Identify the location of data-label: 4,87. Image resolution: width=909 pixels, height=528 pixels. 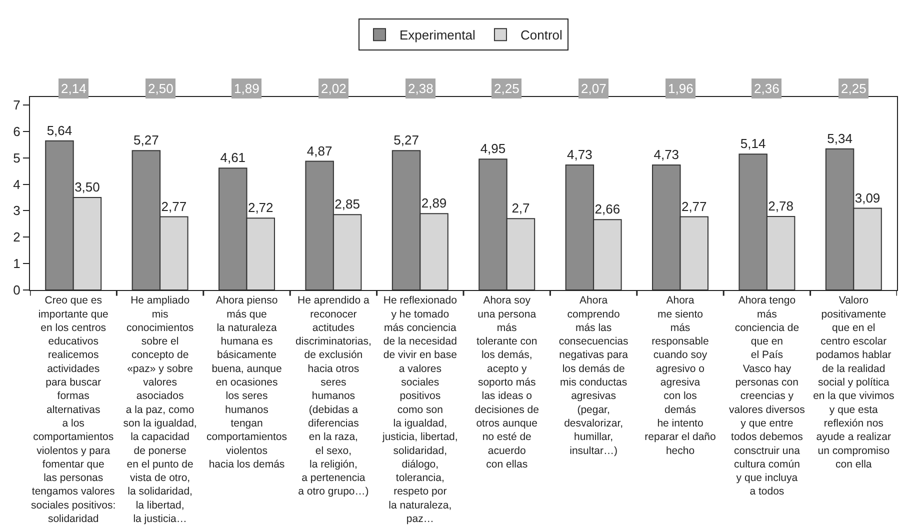
(319, 150).